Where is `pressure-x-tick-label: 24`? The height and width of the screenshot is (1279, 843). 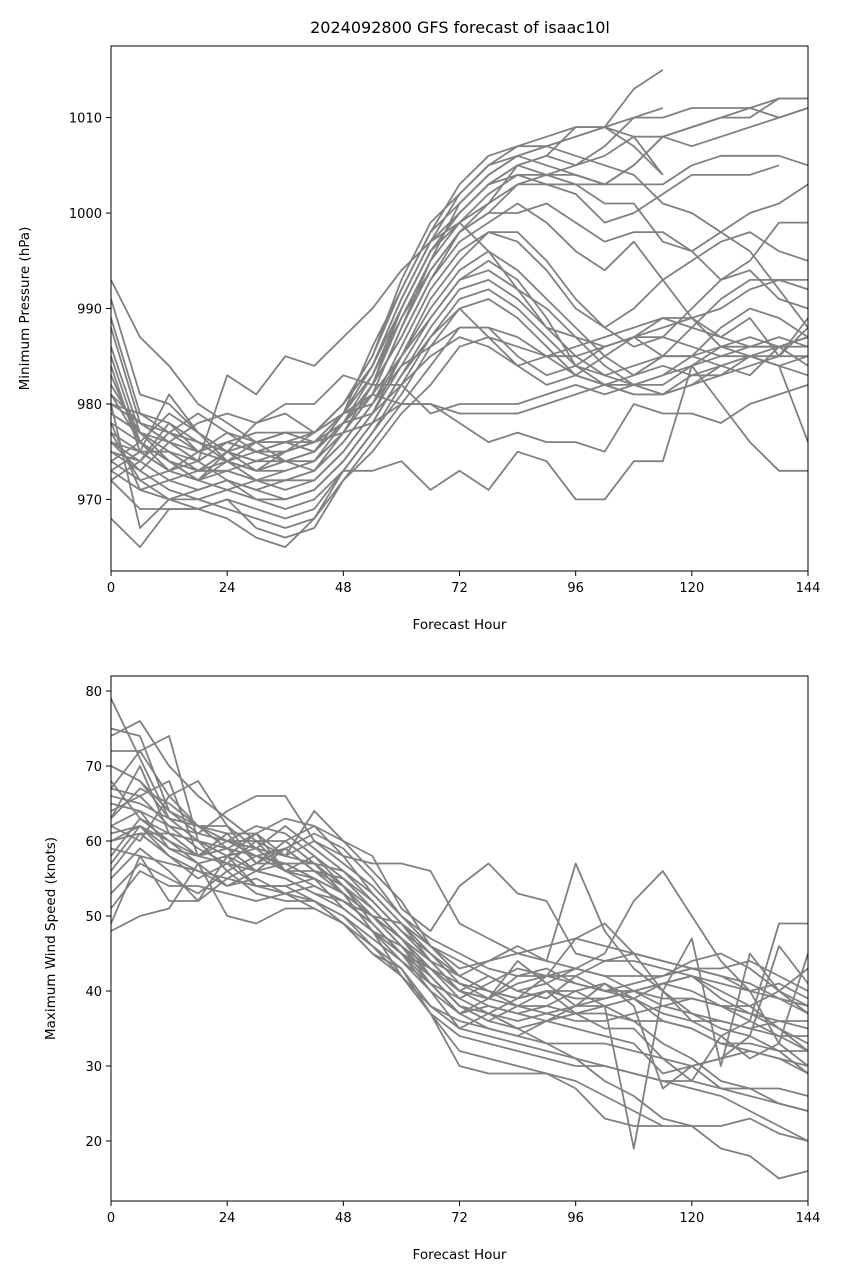 pressure-x-tick-label: 24 is located at coordinates (227, 588).